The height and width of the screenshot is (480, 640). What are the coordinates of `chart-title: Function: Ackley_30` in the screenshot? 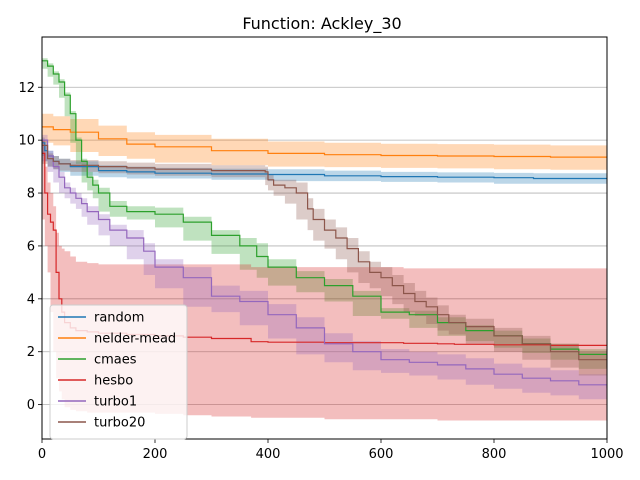 It's located at (321, 24).